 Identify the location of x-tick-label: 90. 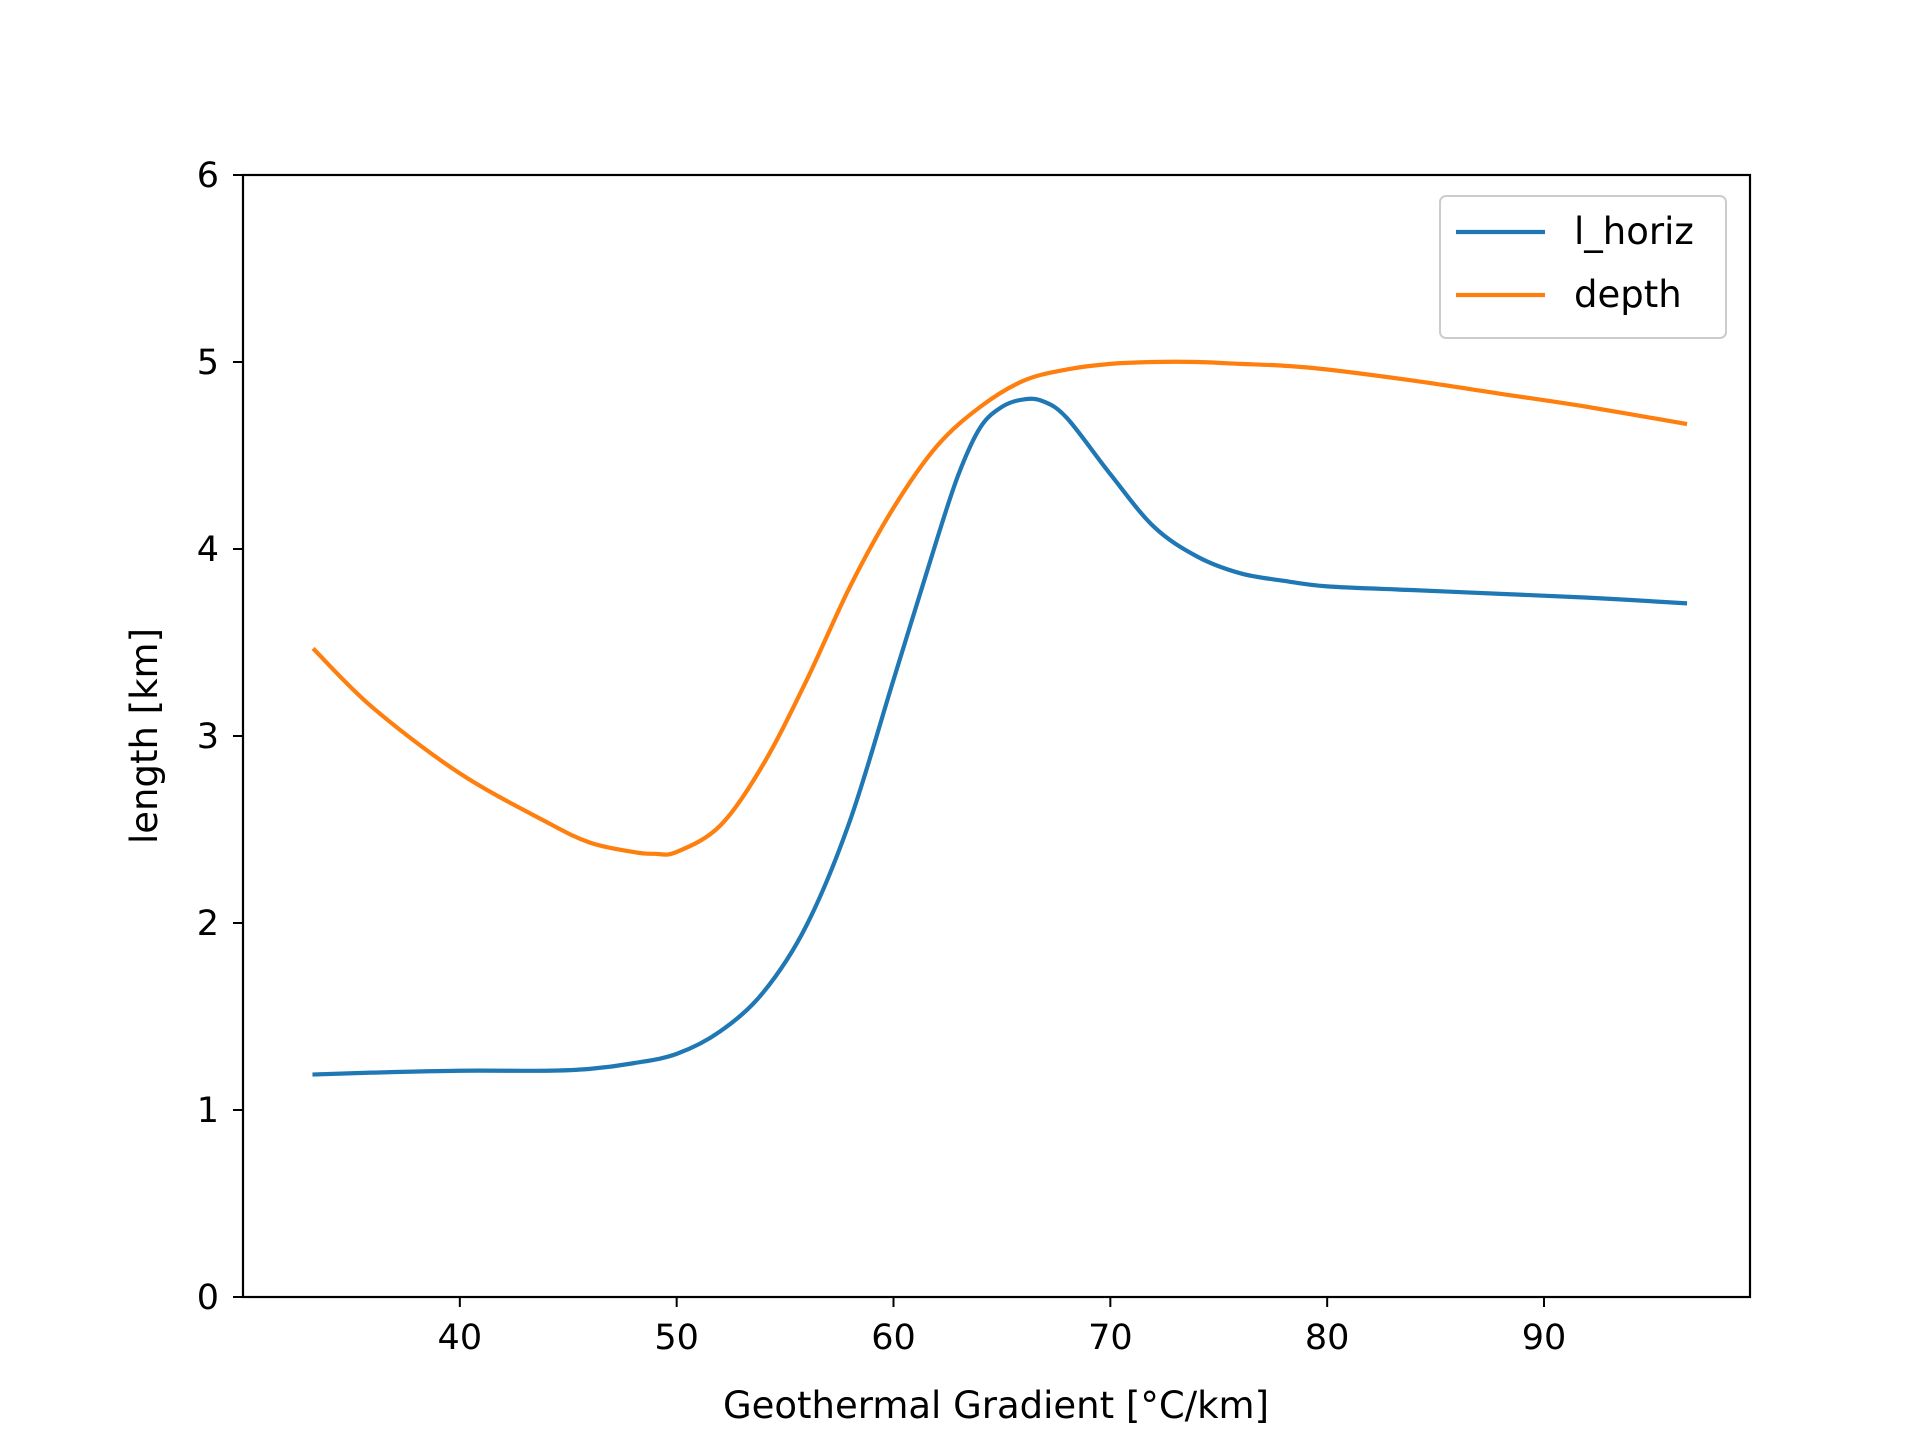
(1544, 1338).